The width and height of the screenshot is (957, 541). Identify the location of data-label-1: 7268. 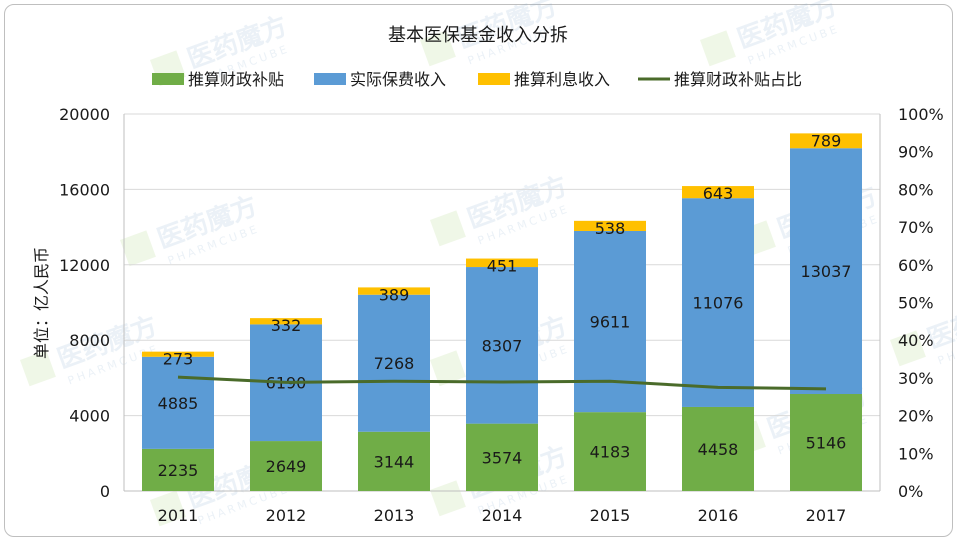
(394, 363).